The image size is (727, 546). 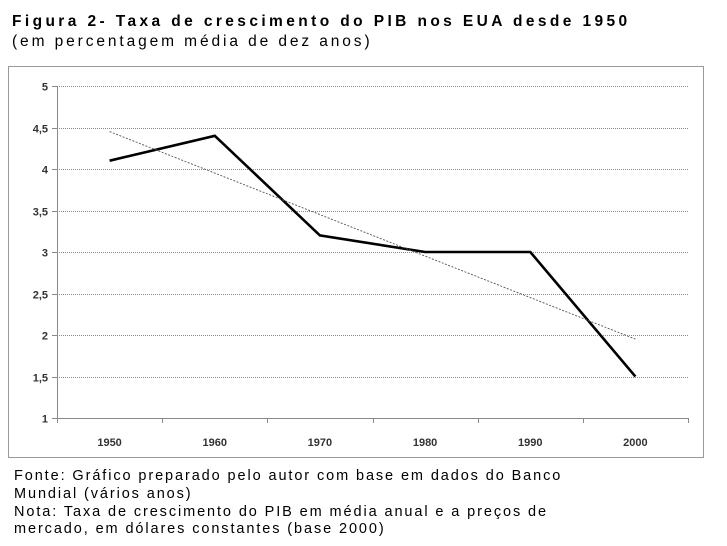 What do you see at coordinates (45, 171) in the screenshot?
I see `y-tick-label: 4` at bounding box center [45, 171].